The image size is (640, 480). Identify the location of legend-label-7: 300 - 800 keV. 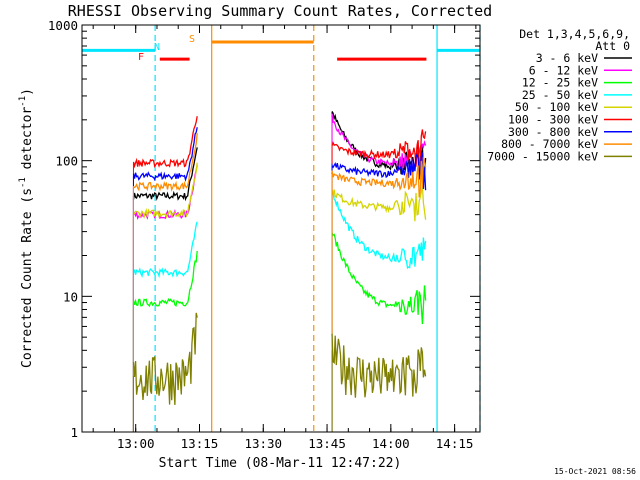
(553, 132).